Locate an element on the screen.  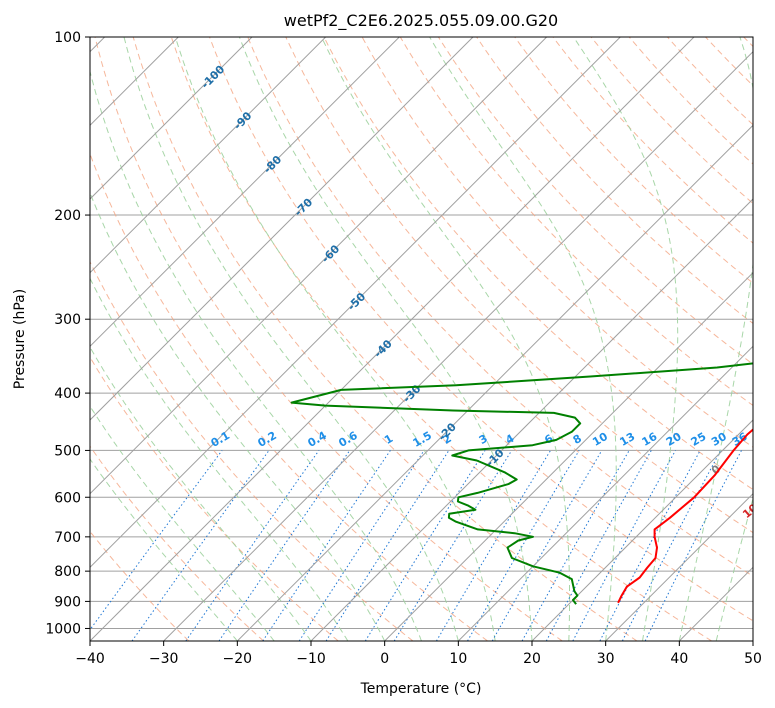
y-tick-label: 400 is located at coordinates (67, 394).